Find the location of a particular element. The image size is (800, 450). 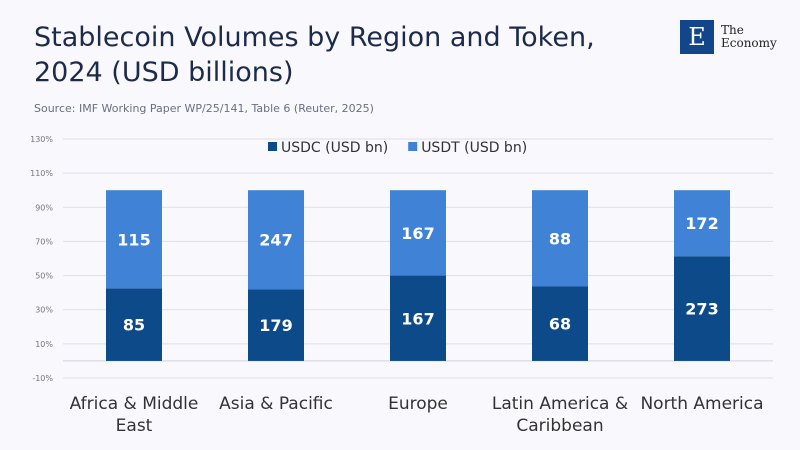

x-tick-label: Europe is located at coordinates (418, 404).